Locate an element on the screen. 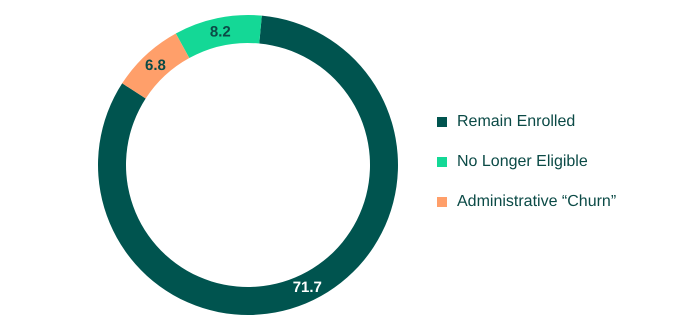 The height and width of the screenshot is (324, 691). legend-label: Remain Enrolled is located at coordinates (516, 121).